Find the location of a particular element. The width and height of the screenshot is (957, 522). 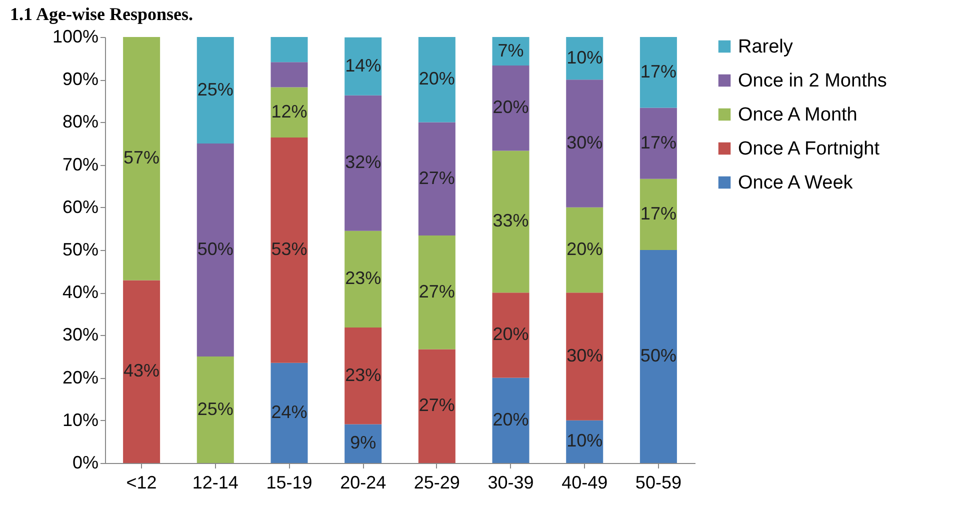

x-tick-label: 25-29 is located at coordinates (437, 482).